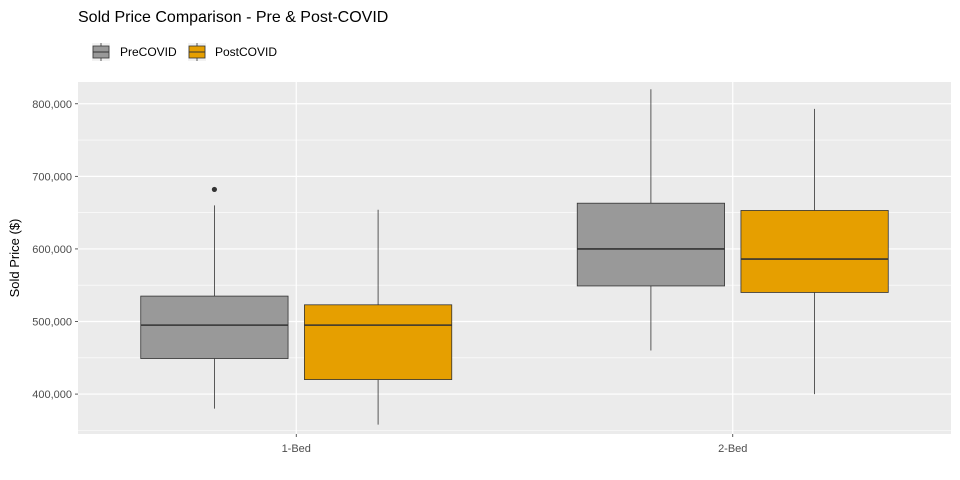 The width and height of the screenshot is (960, 480). I want to click on box-precovid-1-bed, so click(214, 297).